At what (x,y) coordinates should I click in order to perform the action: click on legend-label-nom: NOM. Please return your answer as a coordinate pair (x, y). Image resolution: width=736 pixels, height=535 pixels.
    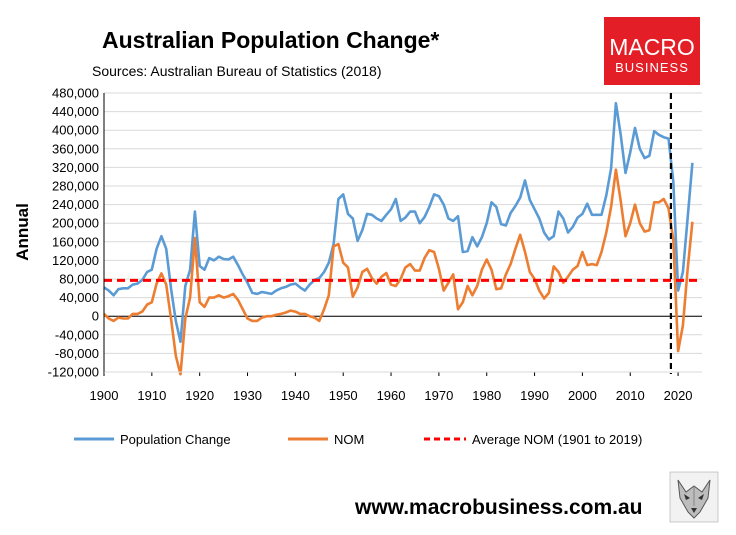
    Looking at the image, I should click on (349, 439).